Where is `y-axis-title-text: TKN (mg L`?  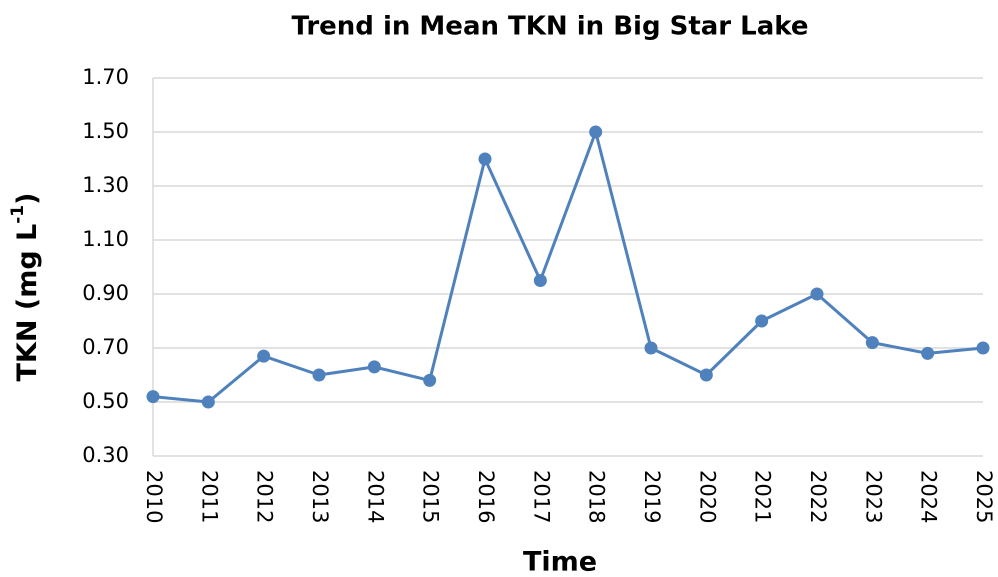 y-axis-title-text: TKN (mg L is located at coordinates (27, 303).